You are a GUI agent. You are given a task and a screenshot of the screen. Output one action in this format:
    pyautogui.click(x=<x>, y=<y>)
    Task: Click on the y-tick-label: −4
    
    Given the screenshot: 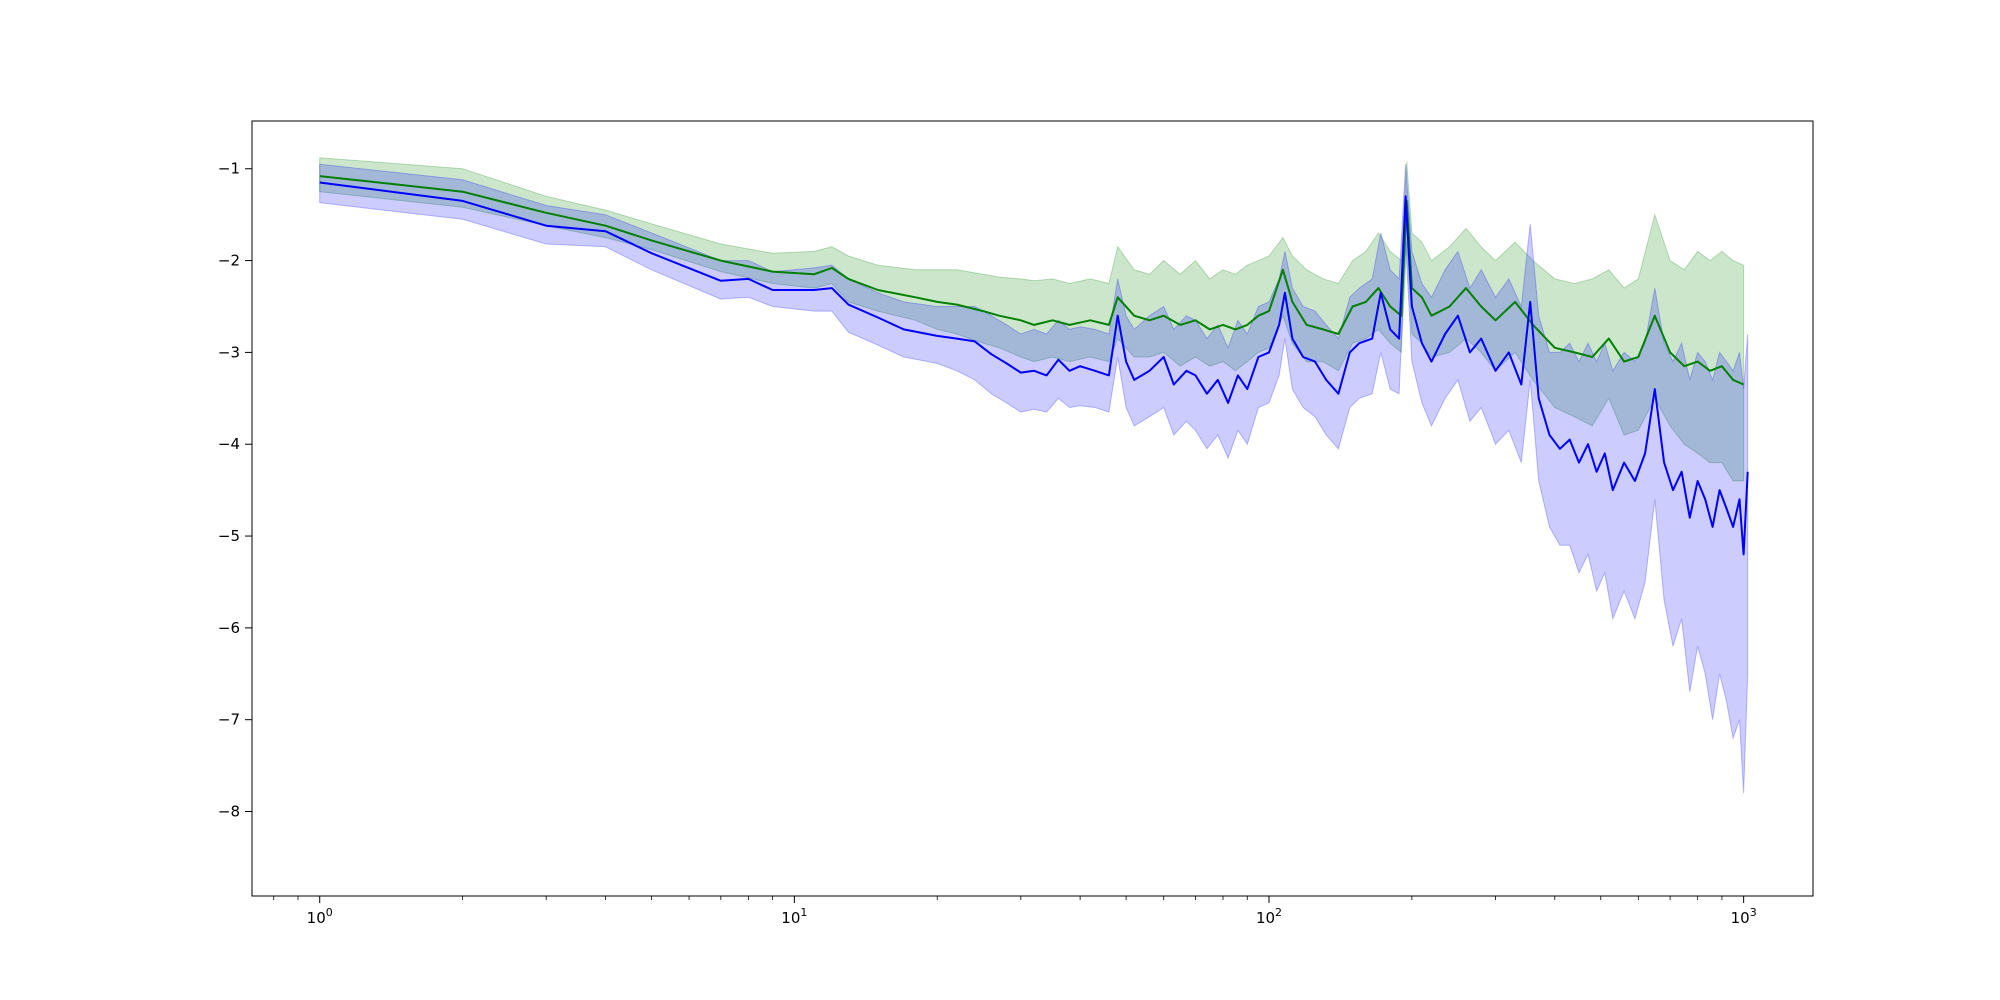 What is the action you would take?
    pyautogui.click(x=229, y=444)
    